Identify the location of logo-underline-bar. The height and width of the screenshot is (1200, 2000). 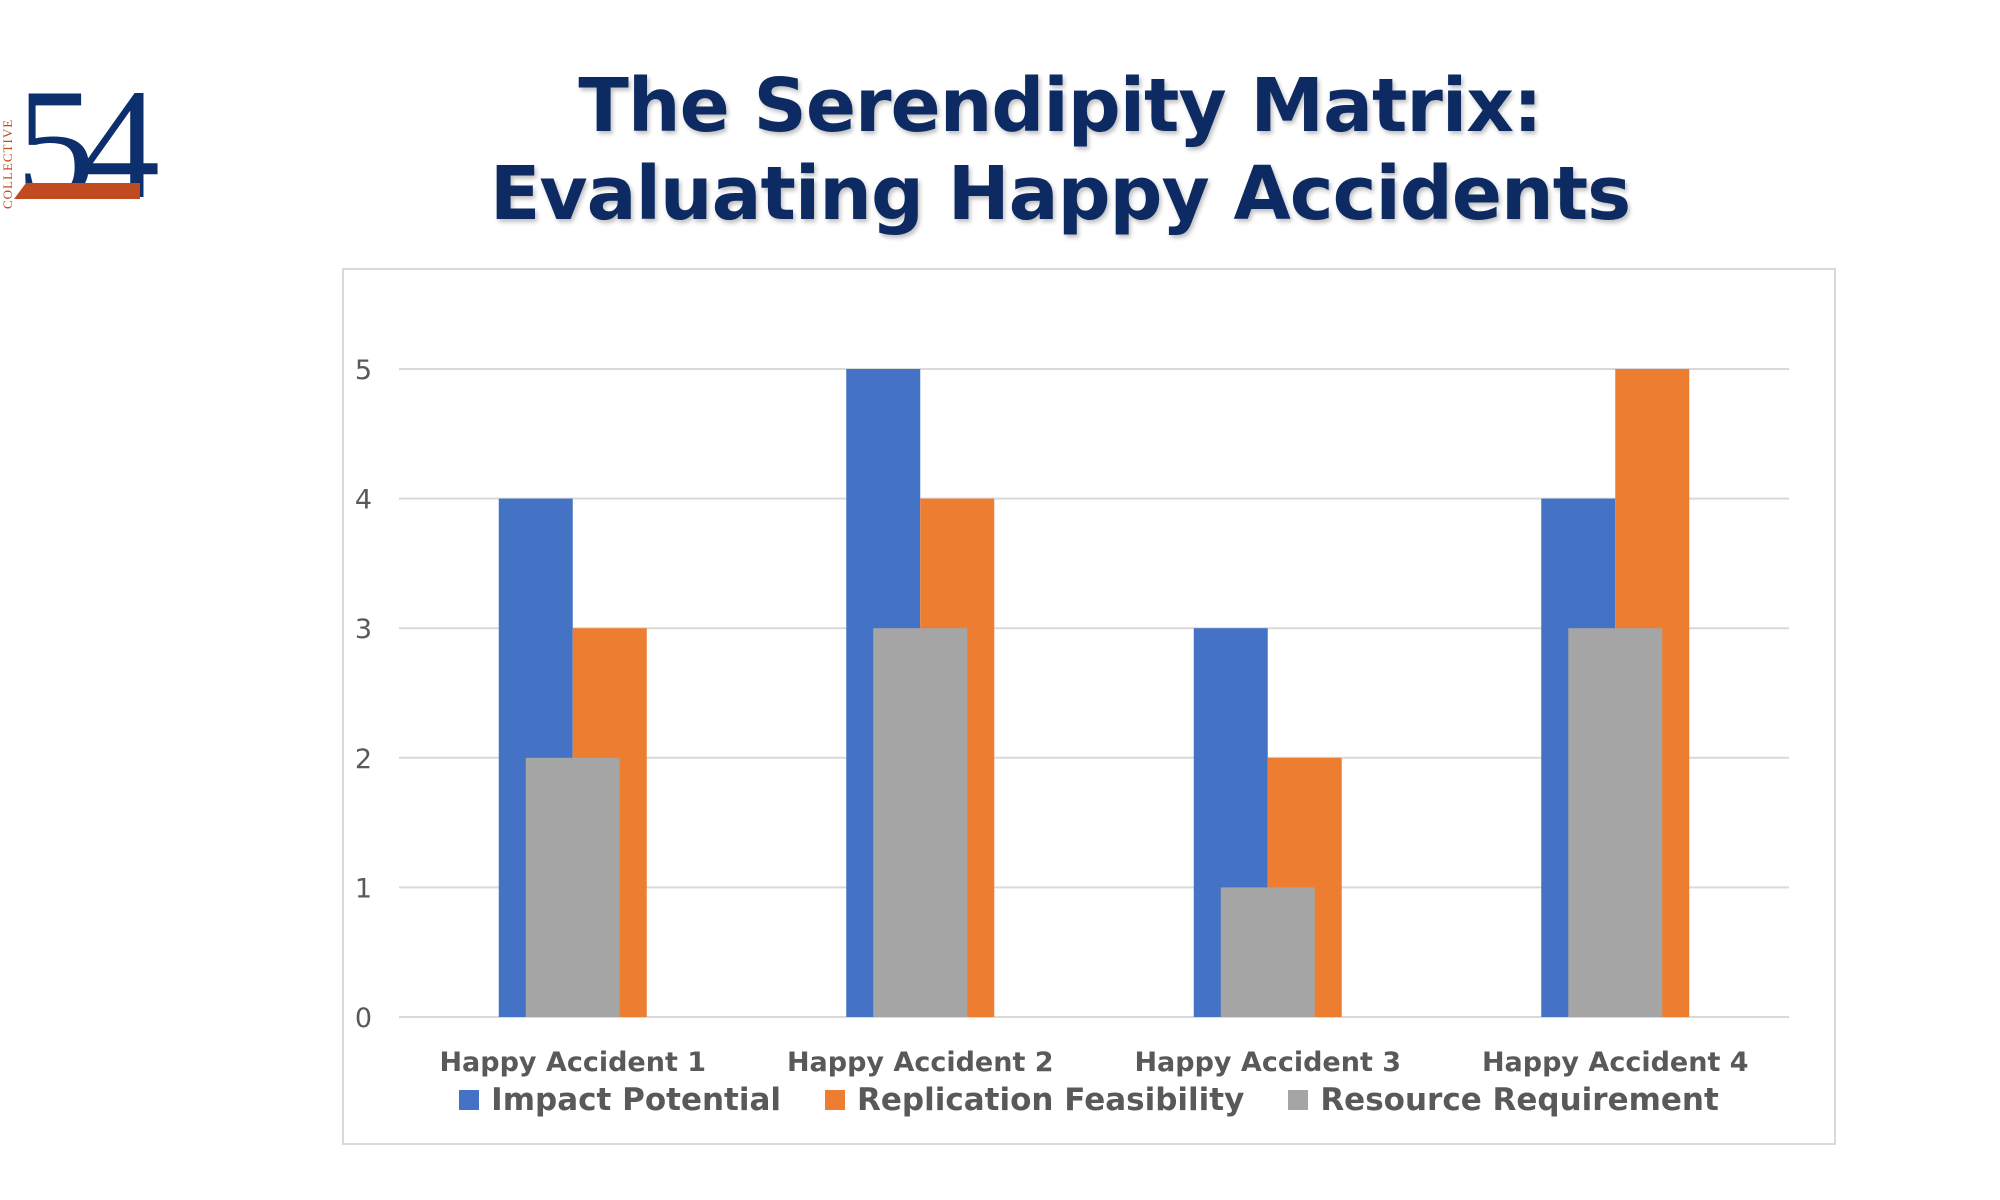
(77, 191).